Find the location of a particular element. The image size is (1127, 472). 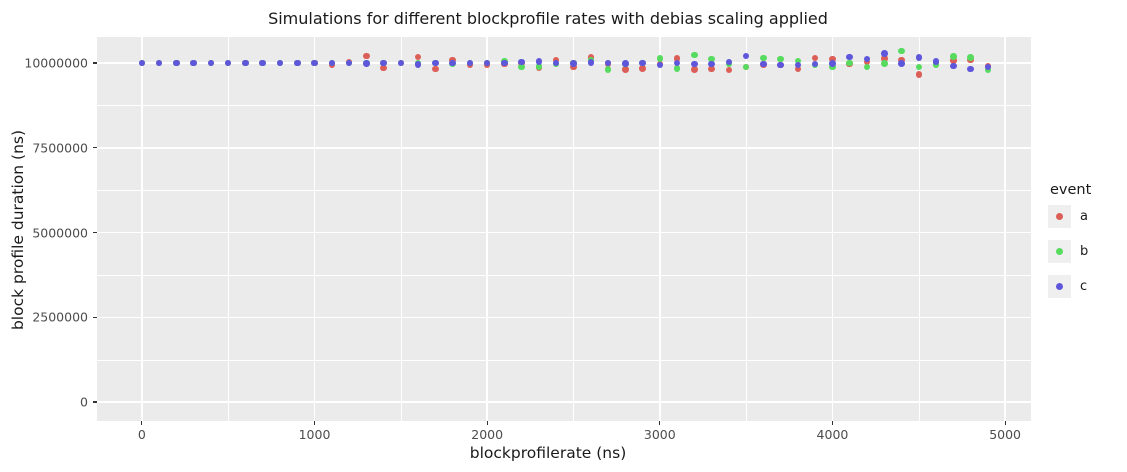

legend-title: event is located at coordinates (1071, 190).